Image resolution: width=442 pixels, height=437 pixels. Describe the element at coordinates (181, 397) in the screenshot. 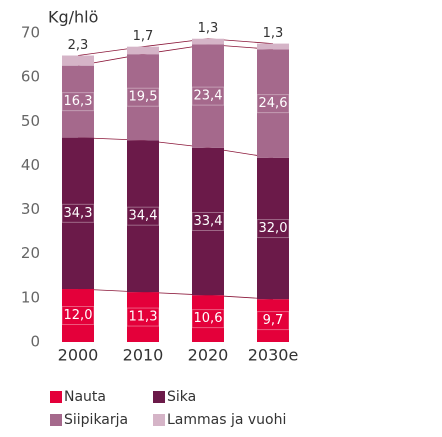

I see `legend-label: Sika` at that location.